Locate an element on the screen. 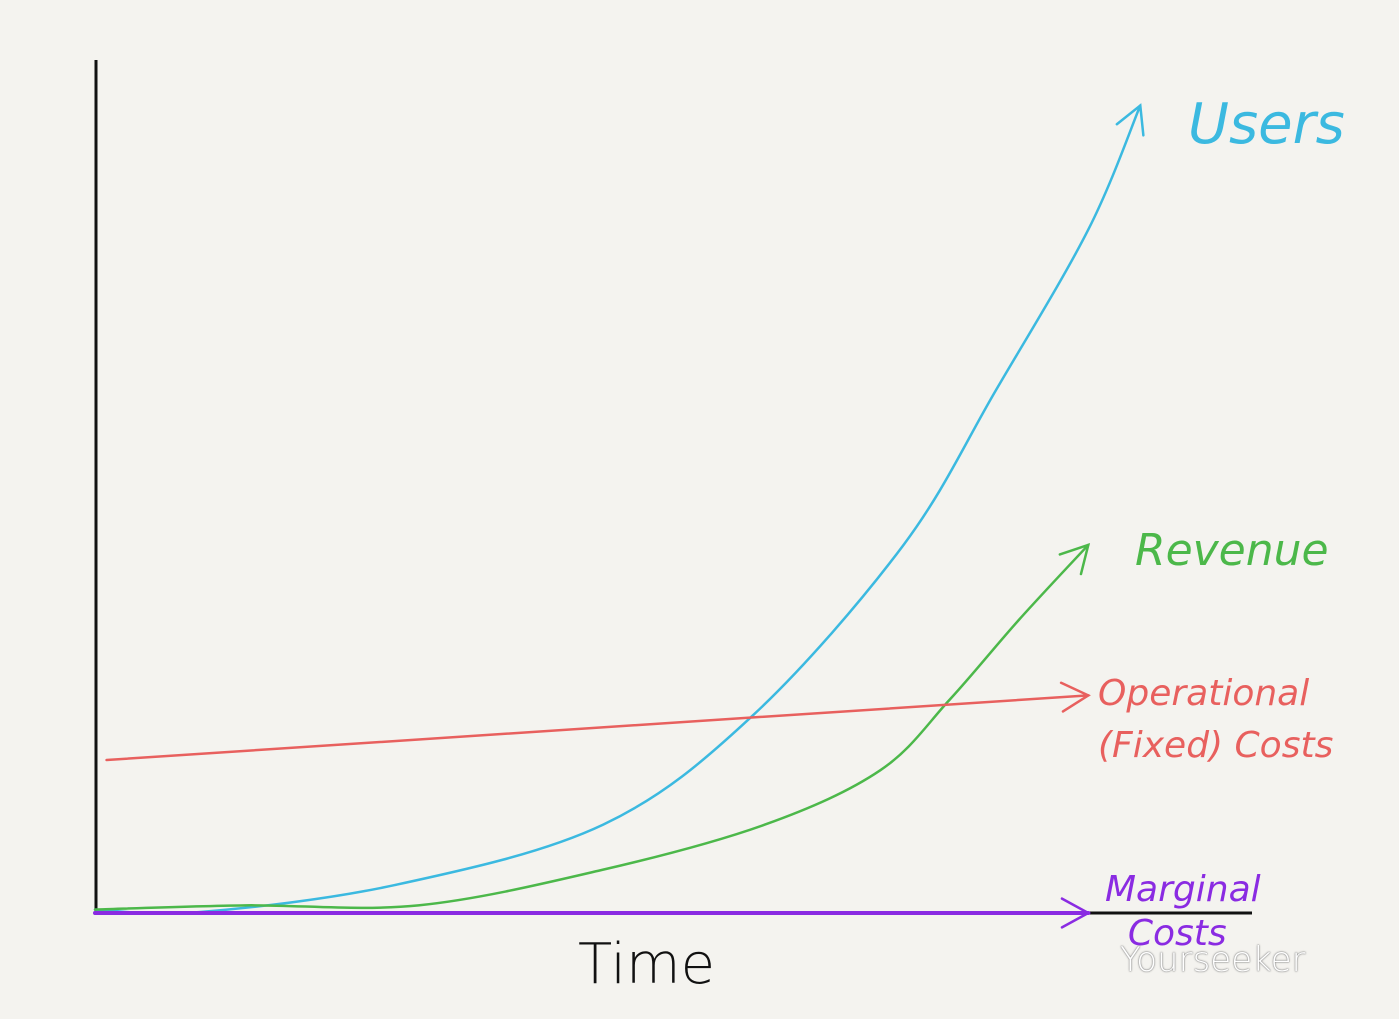  series-line-operational-fixed-costs is located at coordinates (597, 728).